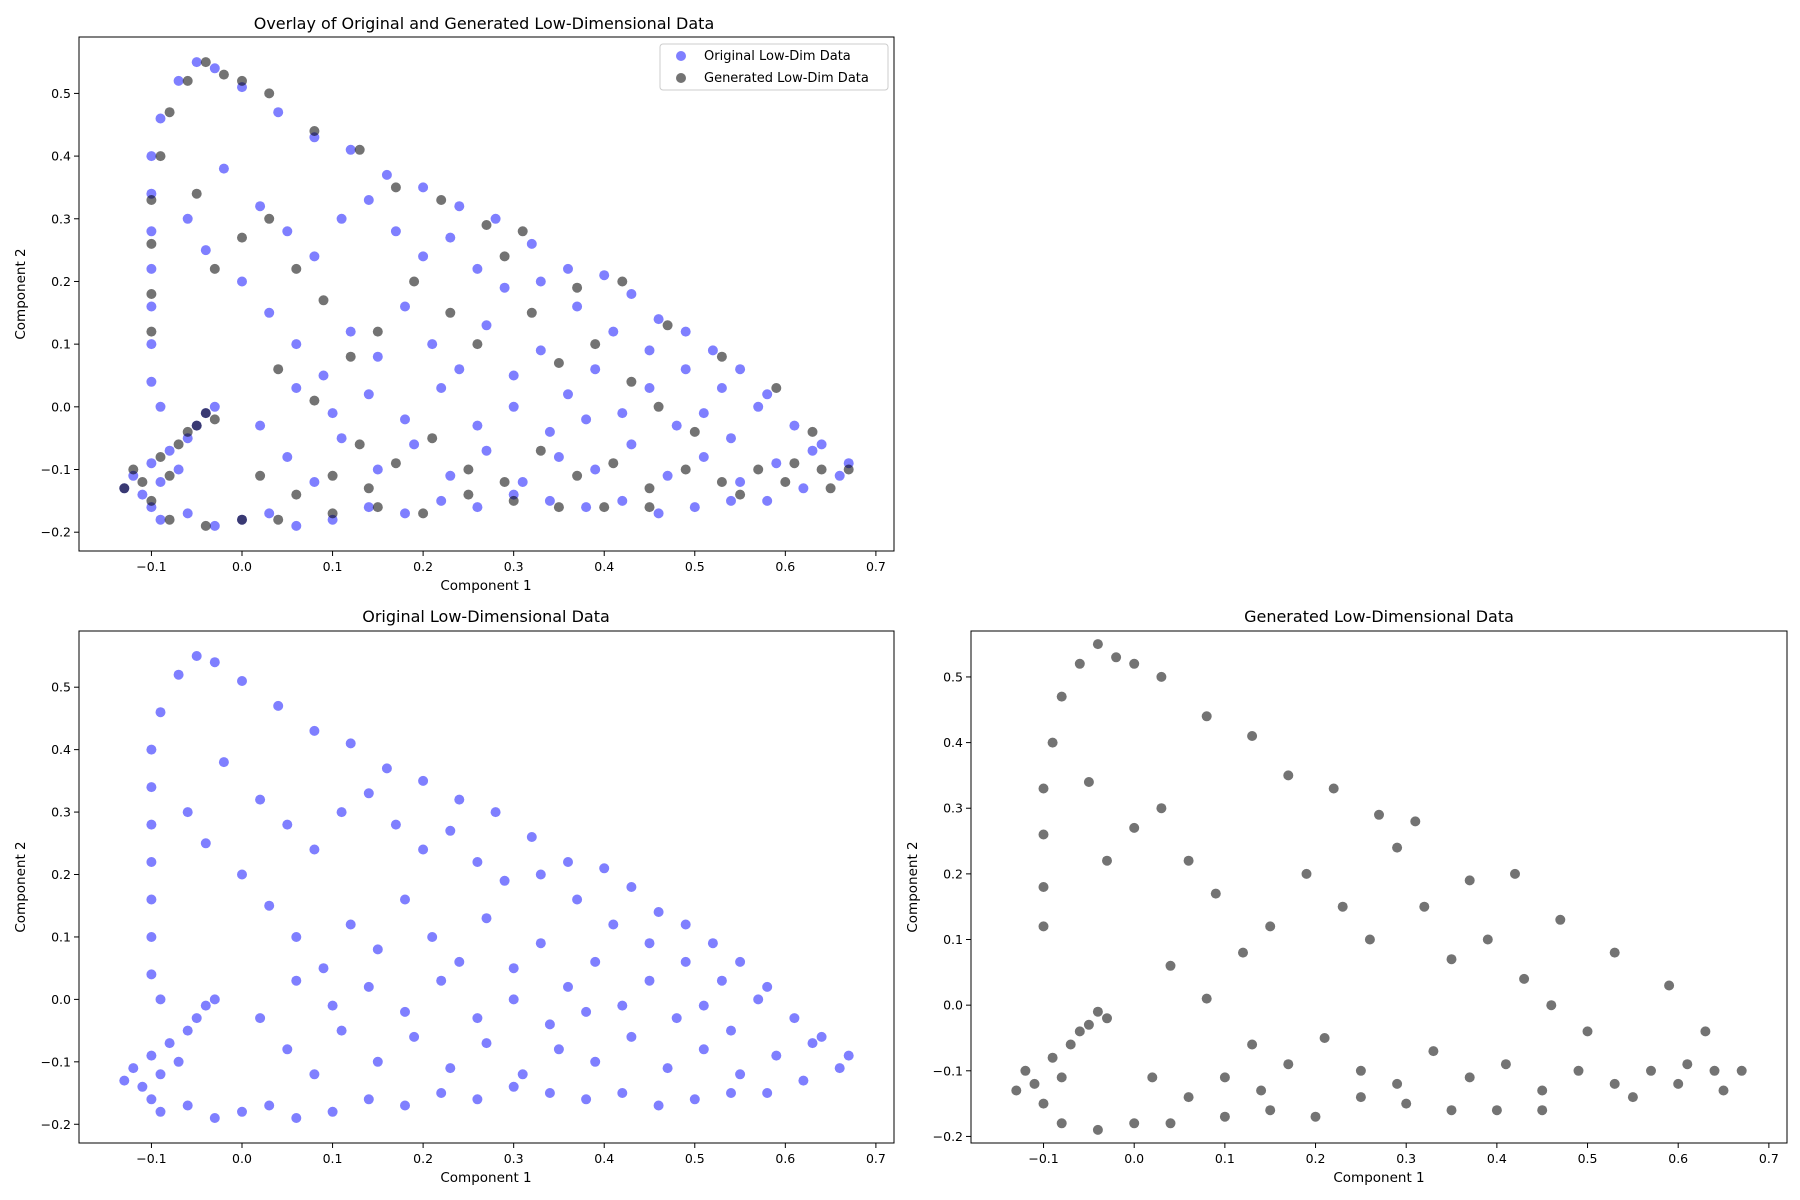 The image size is (1800, 1200). I want to click on original-y-label: Component 2, so click(21, 886).